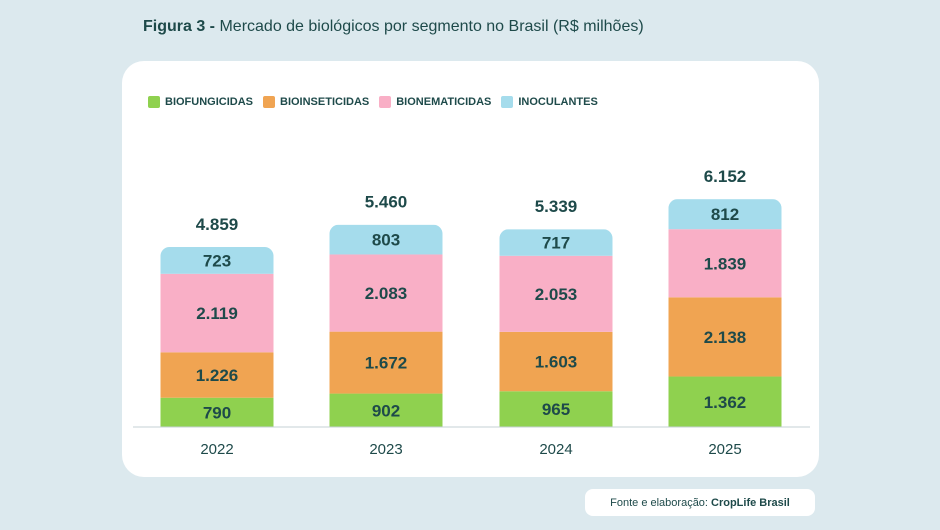  I want to click on data-label-inoculantes-2022: 723, so click(217, 260).